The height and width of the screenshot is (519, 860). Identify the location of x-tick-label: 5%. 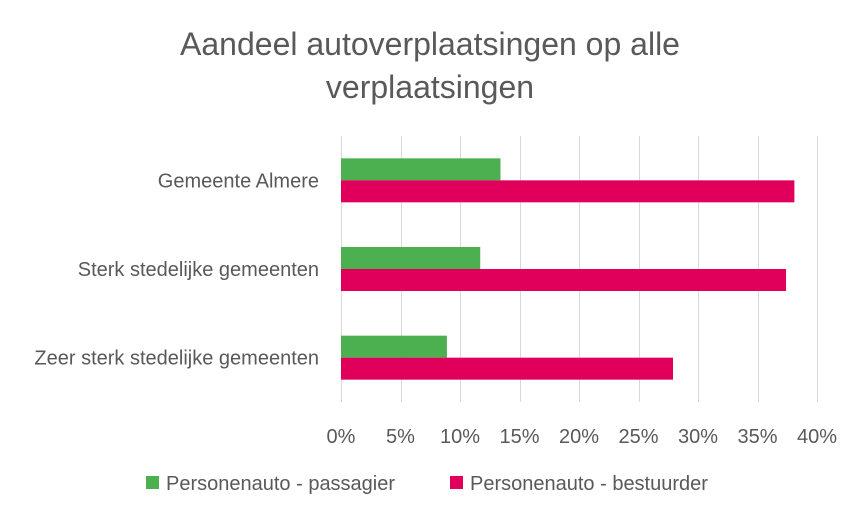
(400, 437).